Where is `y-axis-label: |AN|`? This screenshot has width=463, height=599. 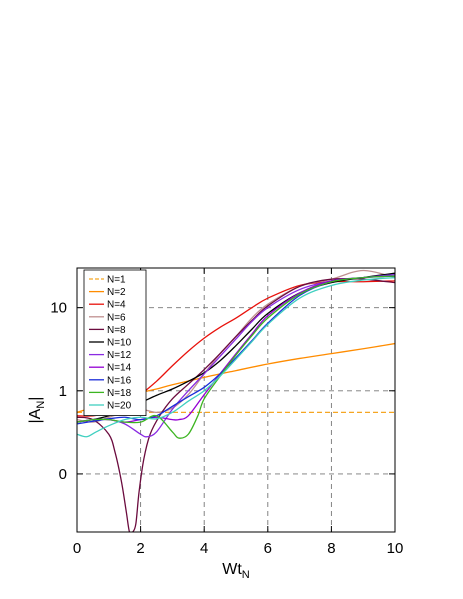
y-axis-label: |AN| is located at coordinates (37, 410).